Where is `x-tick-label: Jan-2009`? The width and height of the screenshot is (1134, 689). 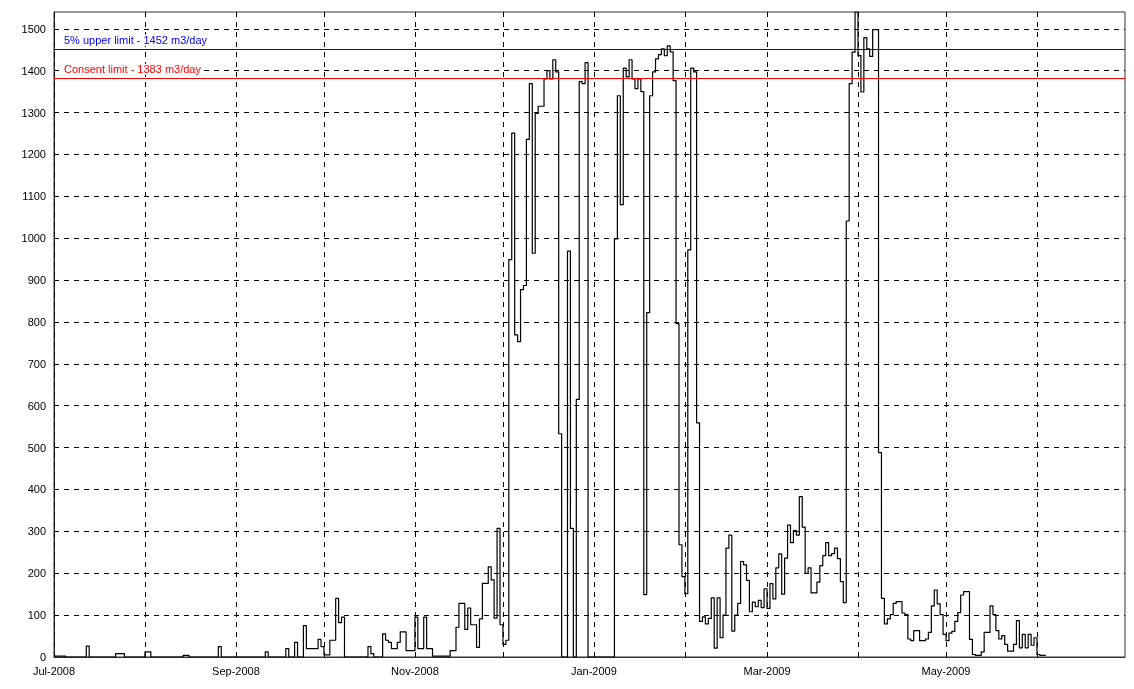 x-tick-label: Jan-2009 is located at coordinates (593, 670).